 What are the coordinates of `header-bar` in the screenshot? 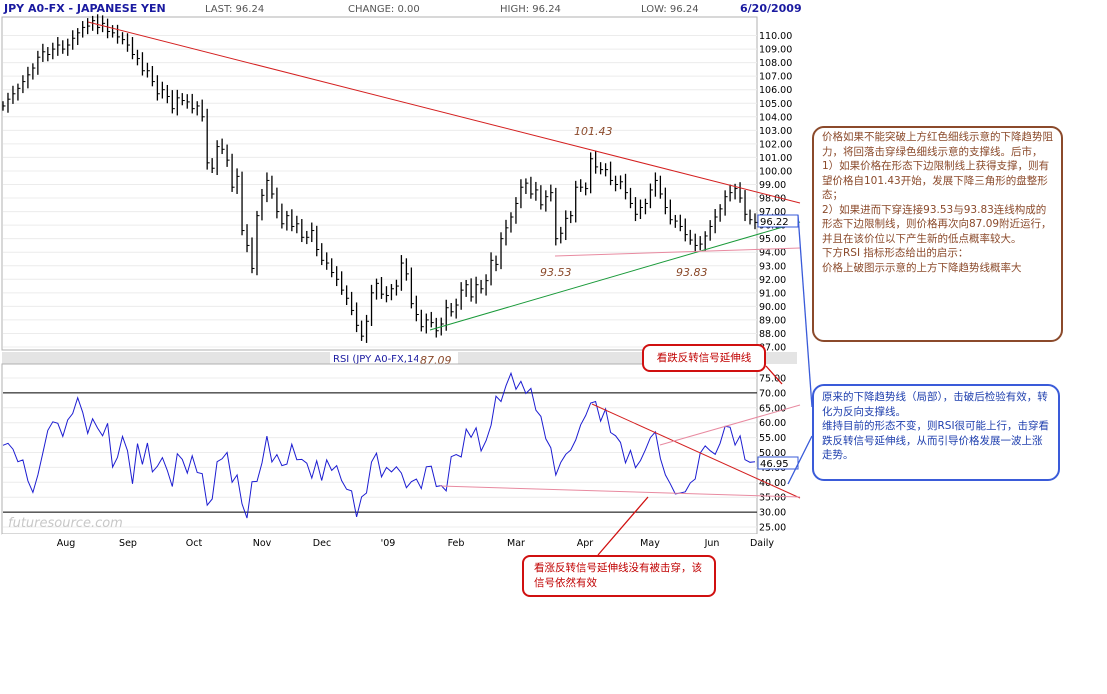 It's located at (400, 8).